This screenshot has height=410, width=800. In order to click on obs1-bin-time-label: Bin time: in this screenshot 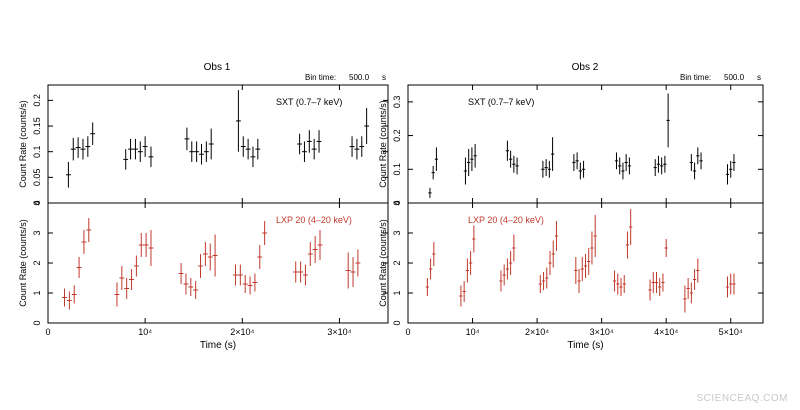, I will do `click(320, 77)`.